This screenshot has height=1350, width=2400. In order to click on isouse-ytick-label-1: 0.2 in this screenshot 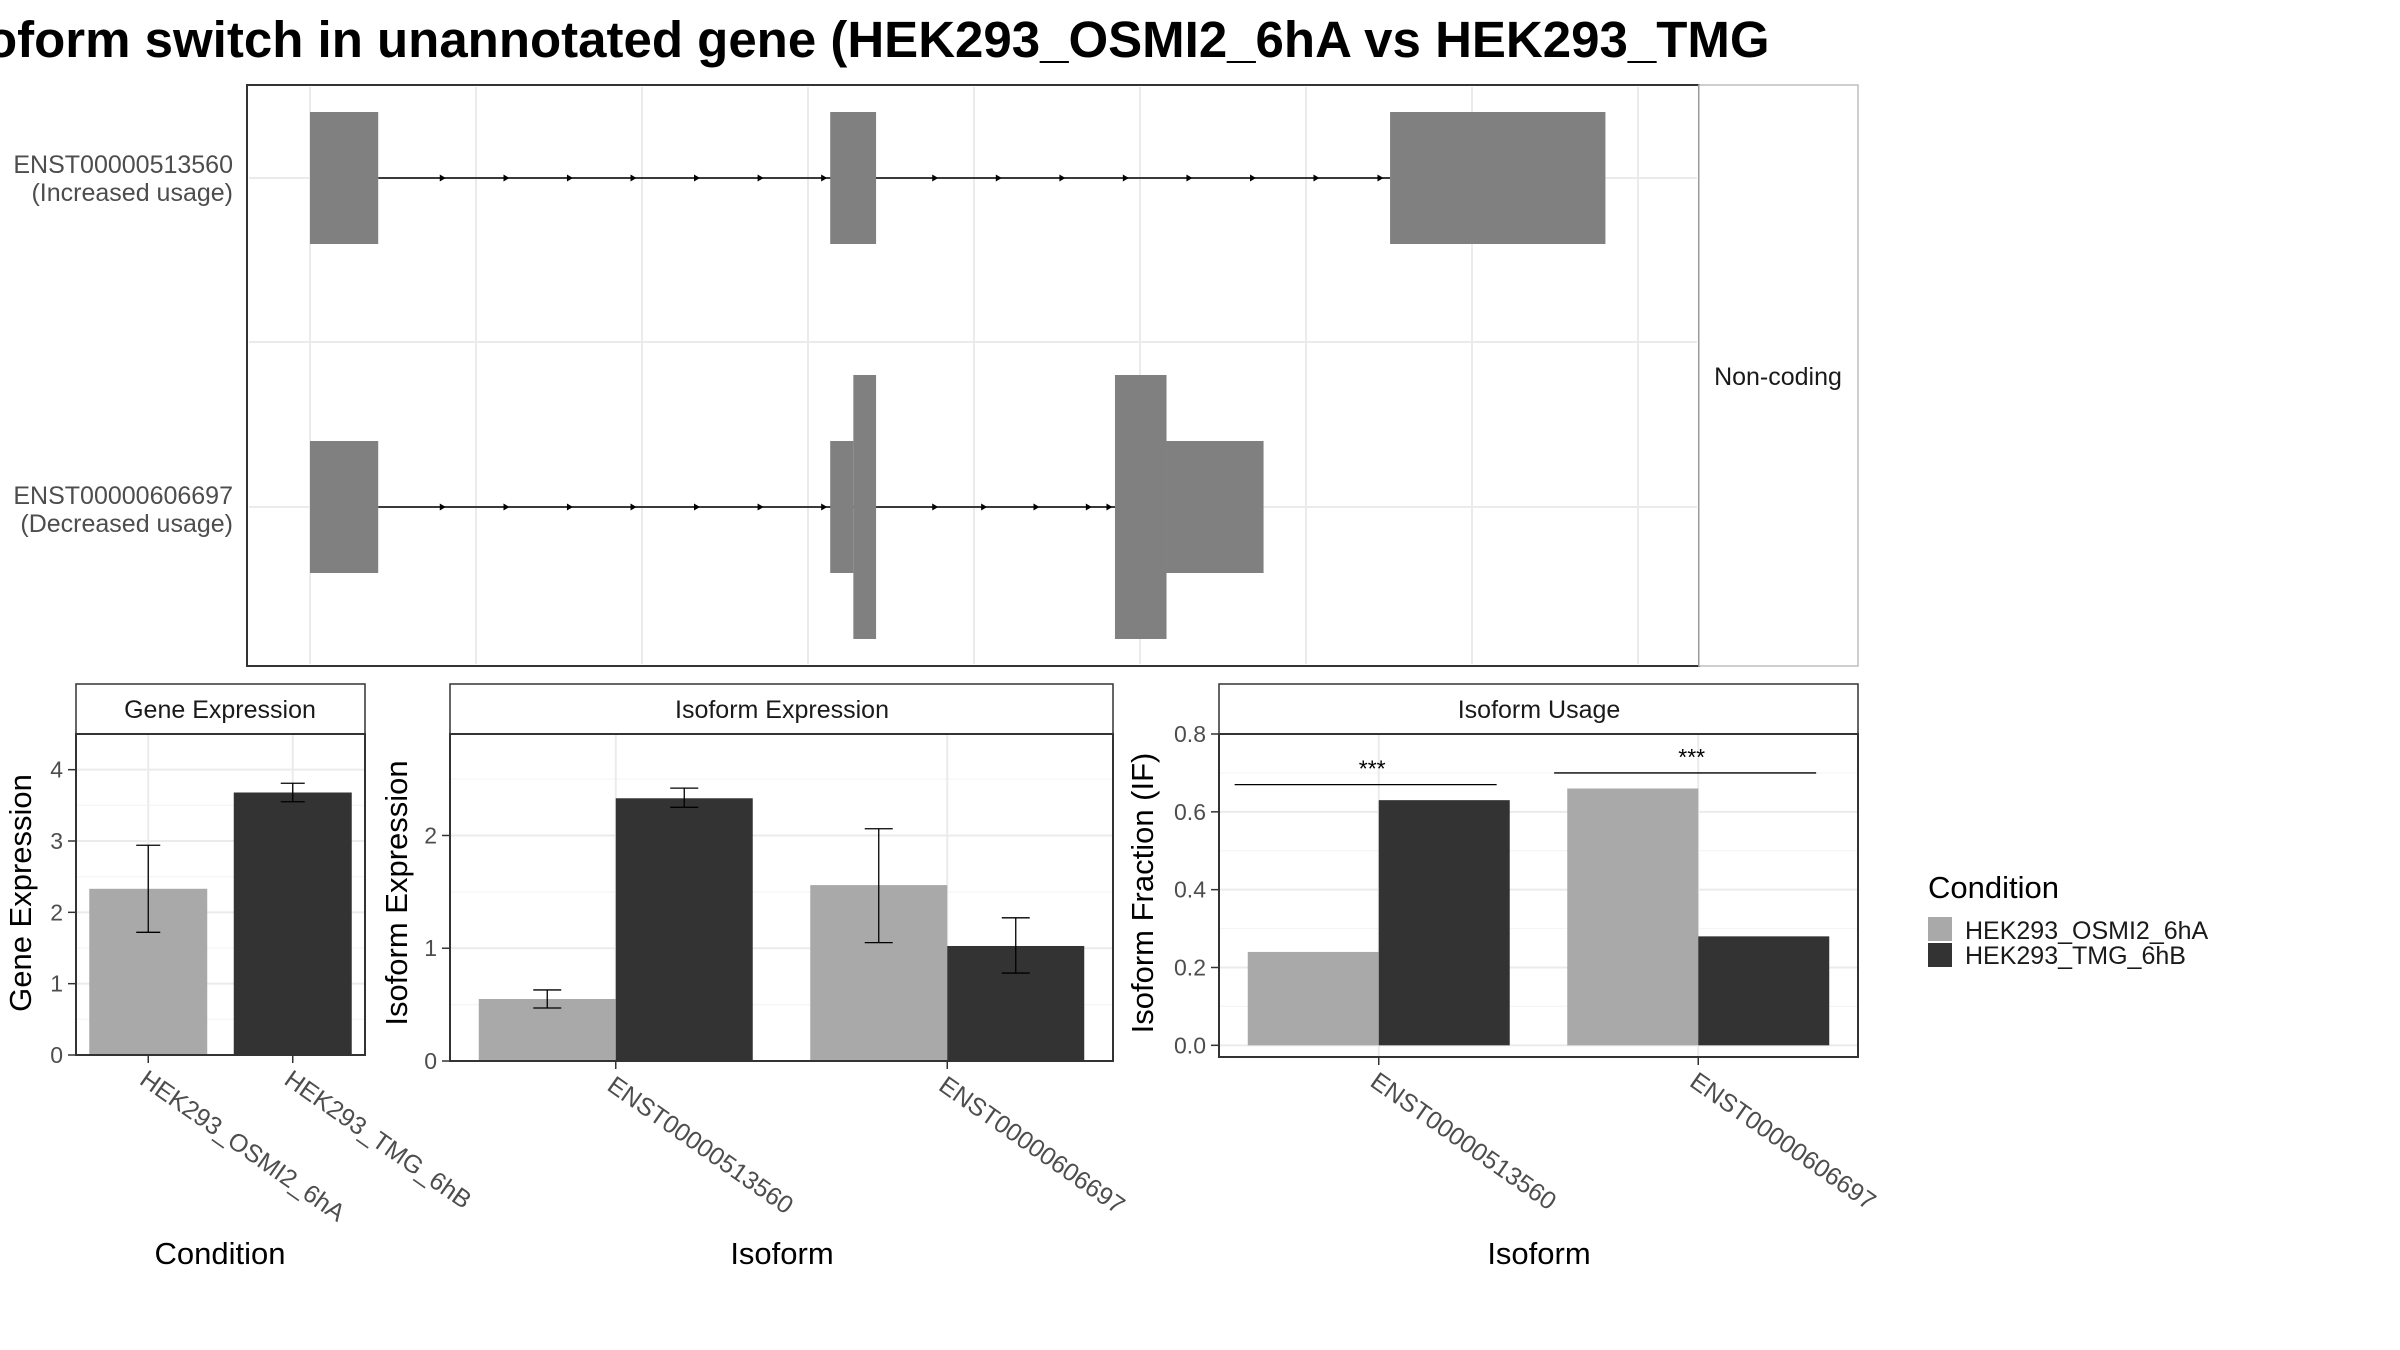, I will do `click(1190, 967)`.